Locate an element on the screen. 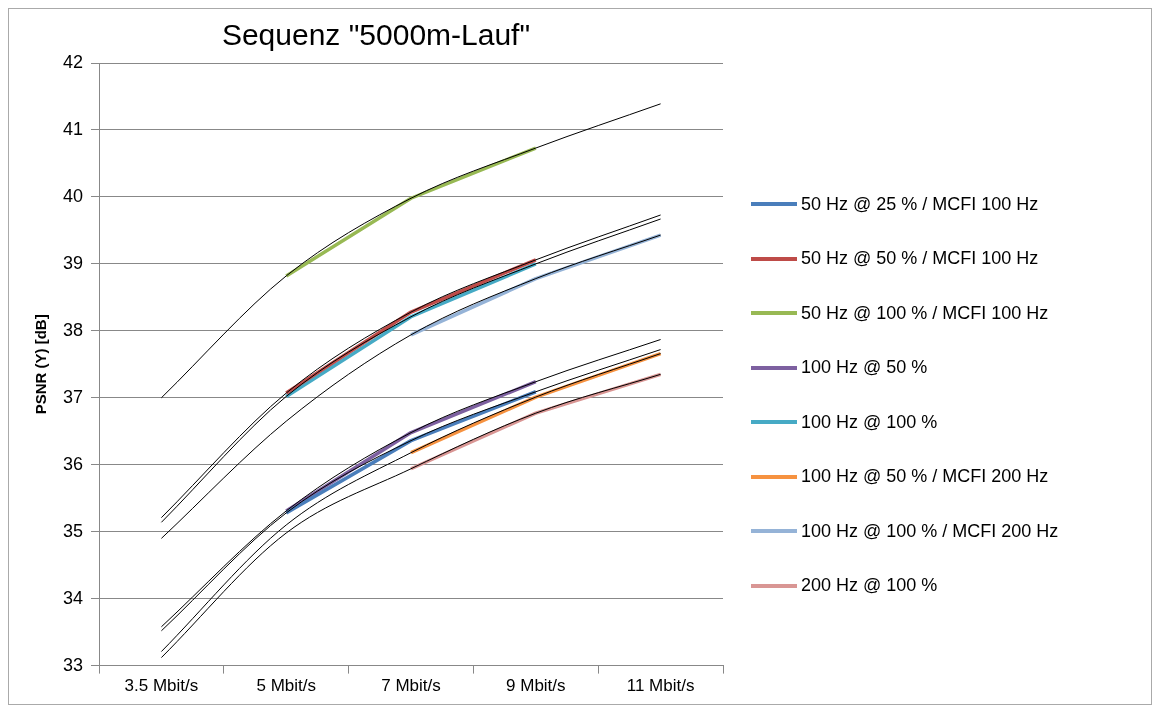 The width and height of the screenshot is (1160, 713). y-tick-label: 38 is located at coordinates (73, 329).